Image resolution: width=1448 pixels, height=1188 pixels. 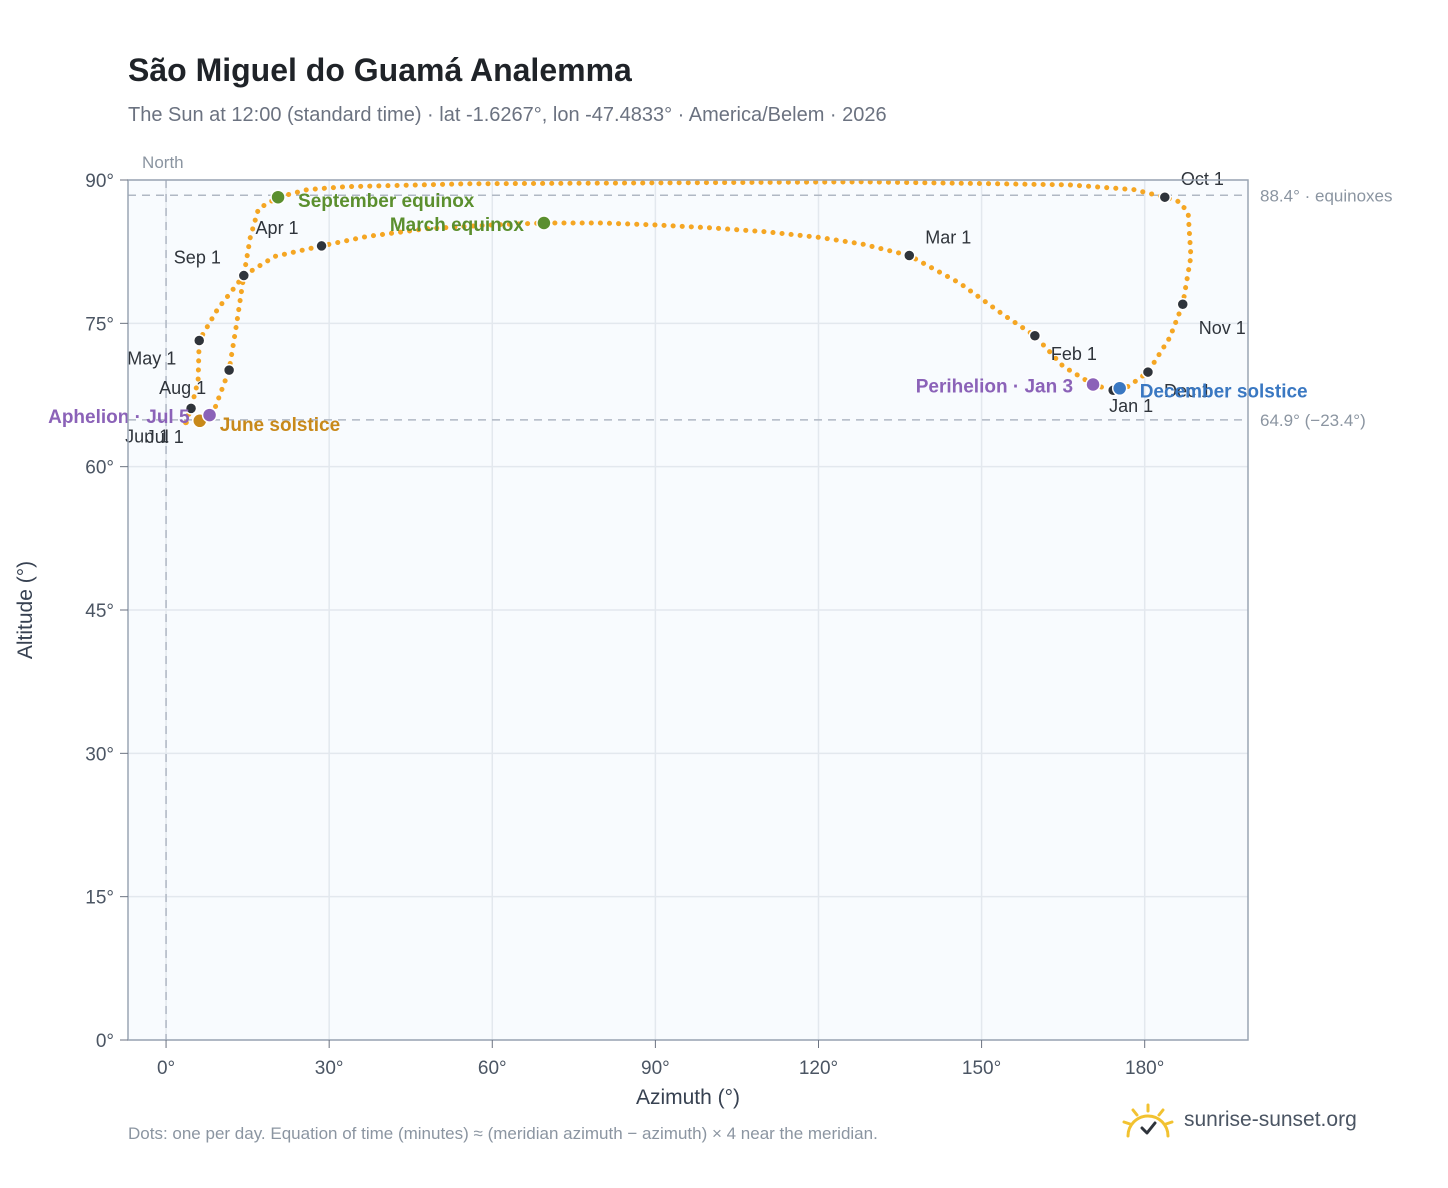 What do you see at coordinates (981, 1068) in the screenshot?
I see `x-tick-label: 150°` at bounding box center [981, 1068].